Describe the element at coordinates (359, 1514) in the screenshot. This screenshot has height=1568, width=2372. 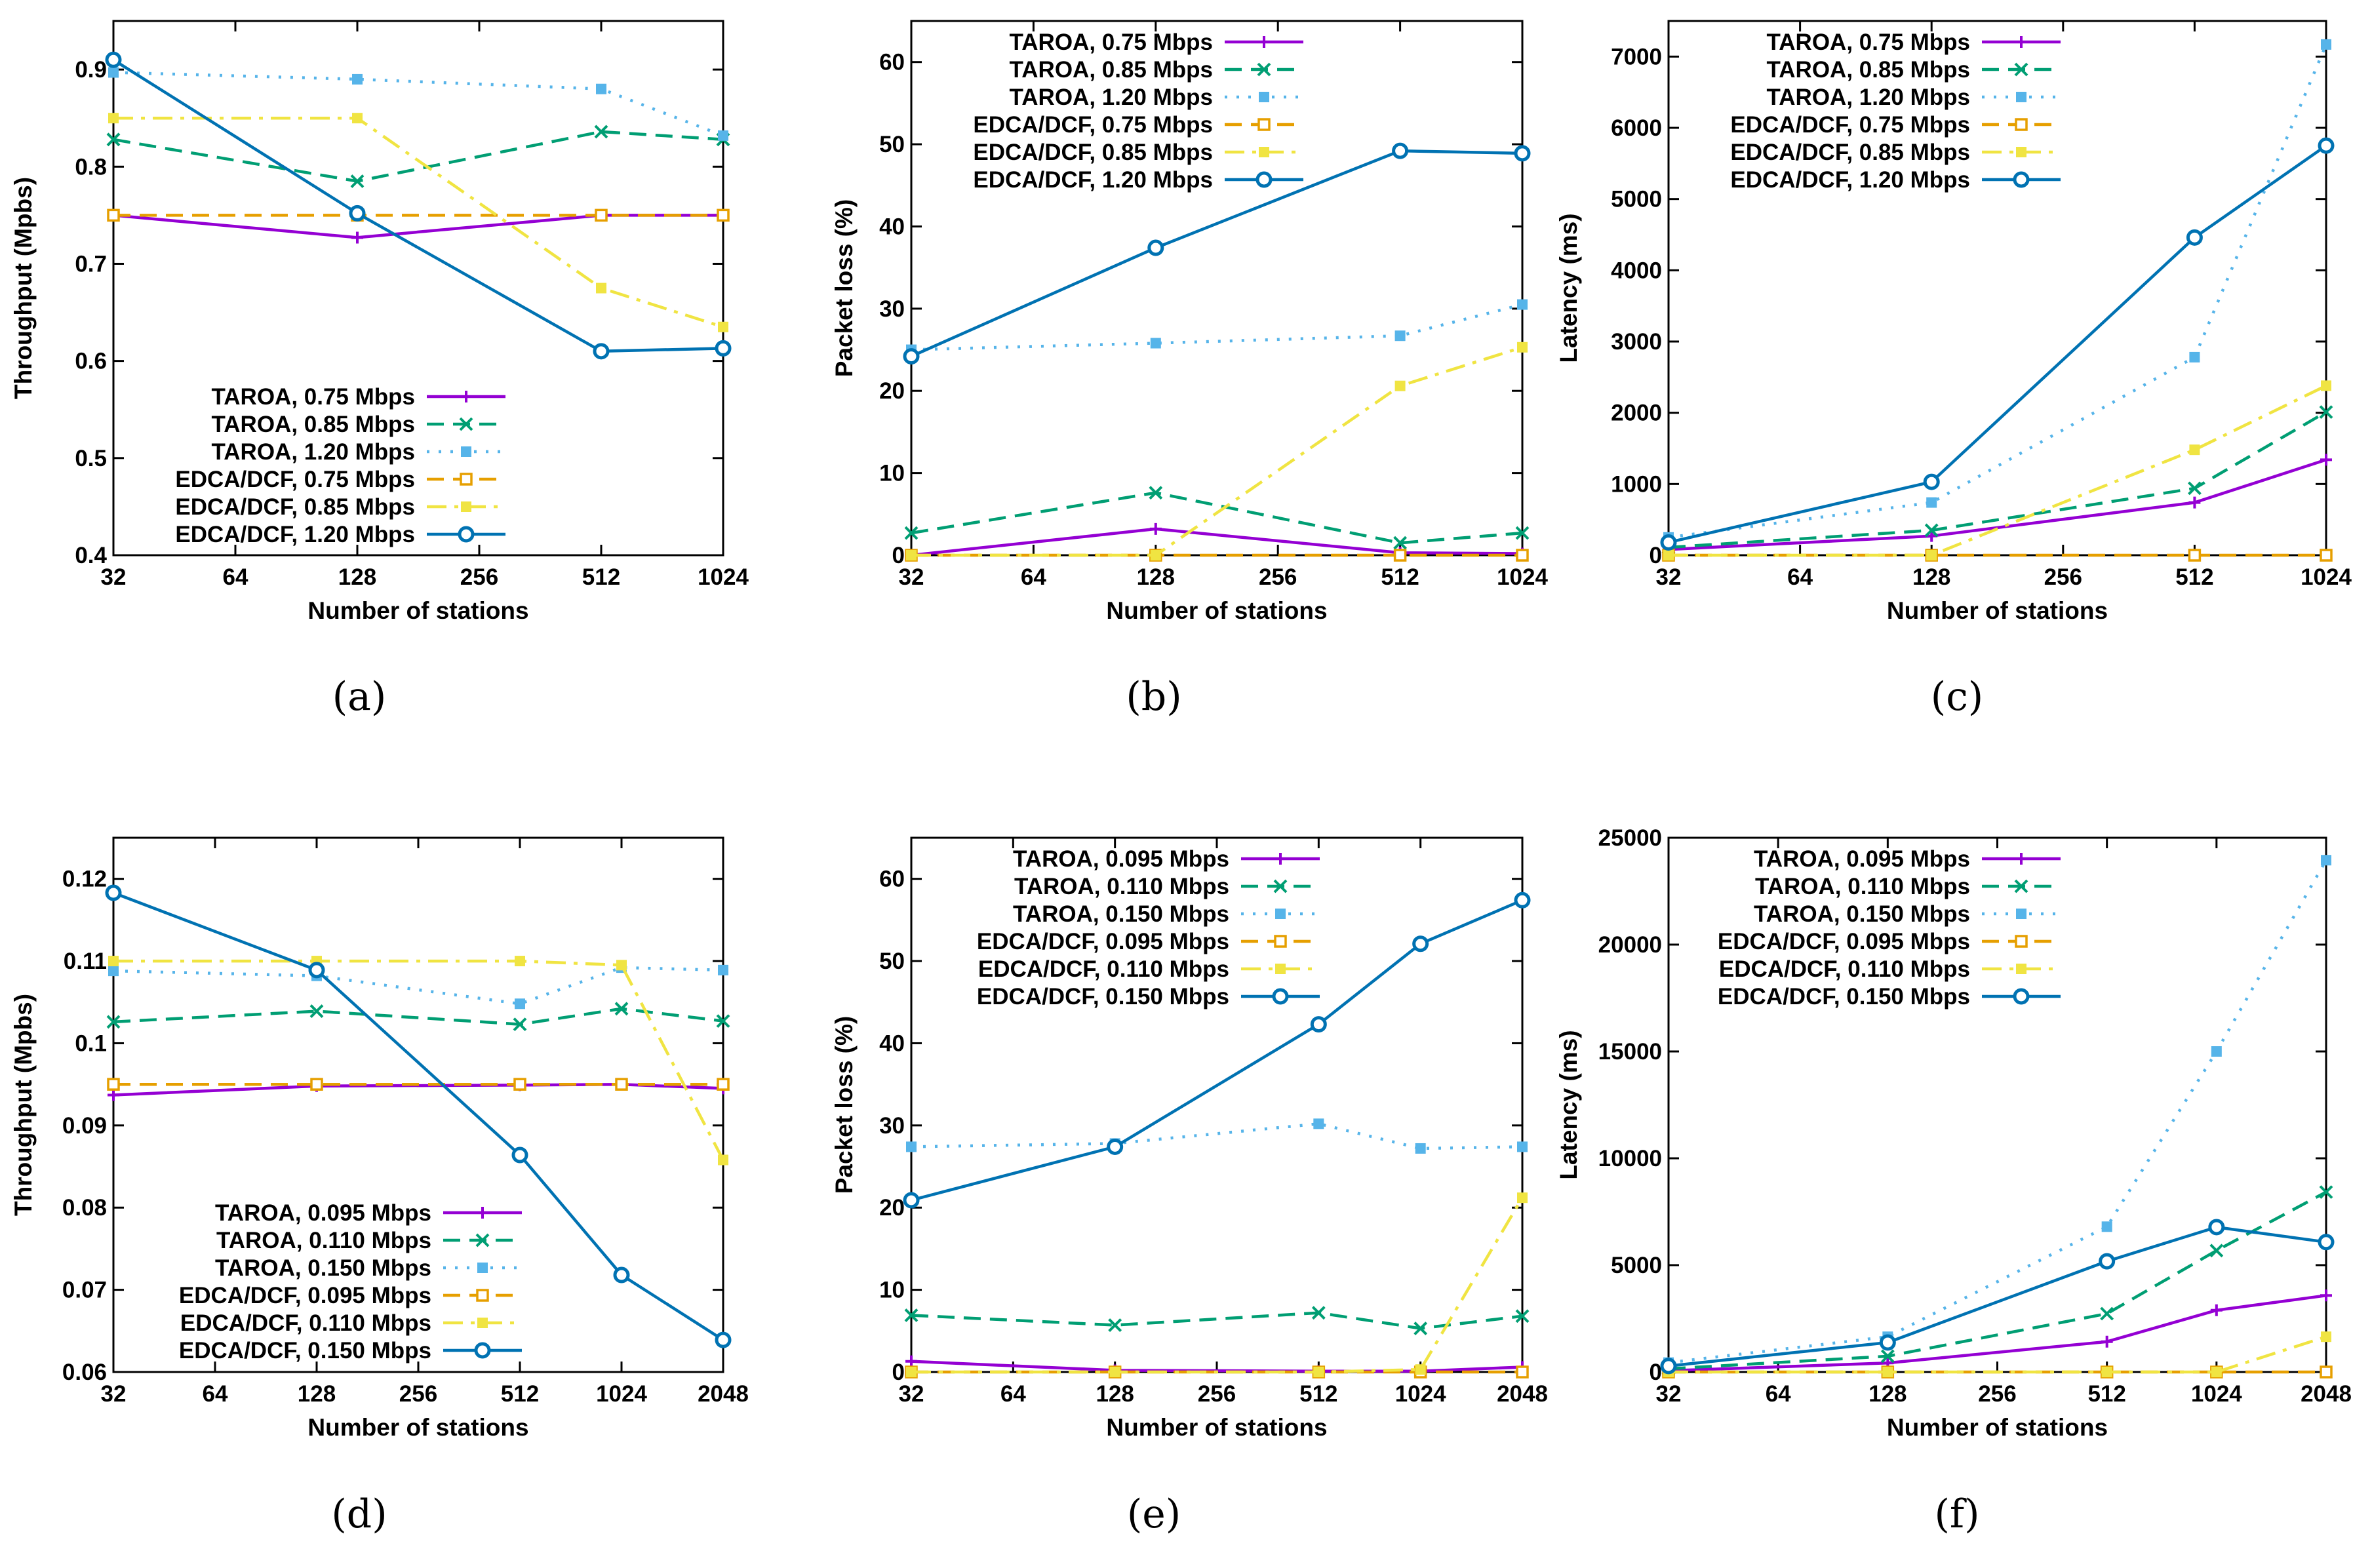
I see `subfigure-caption: (d)` at that location.